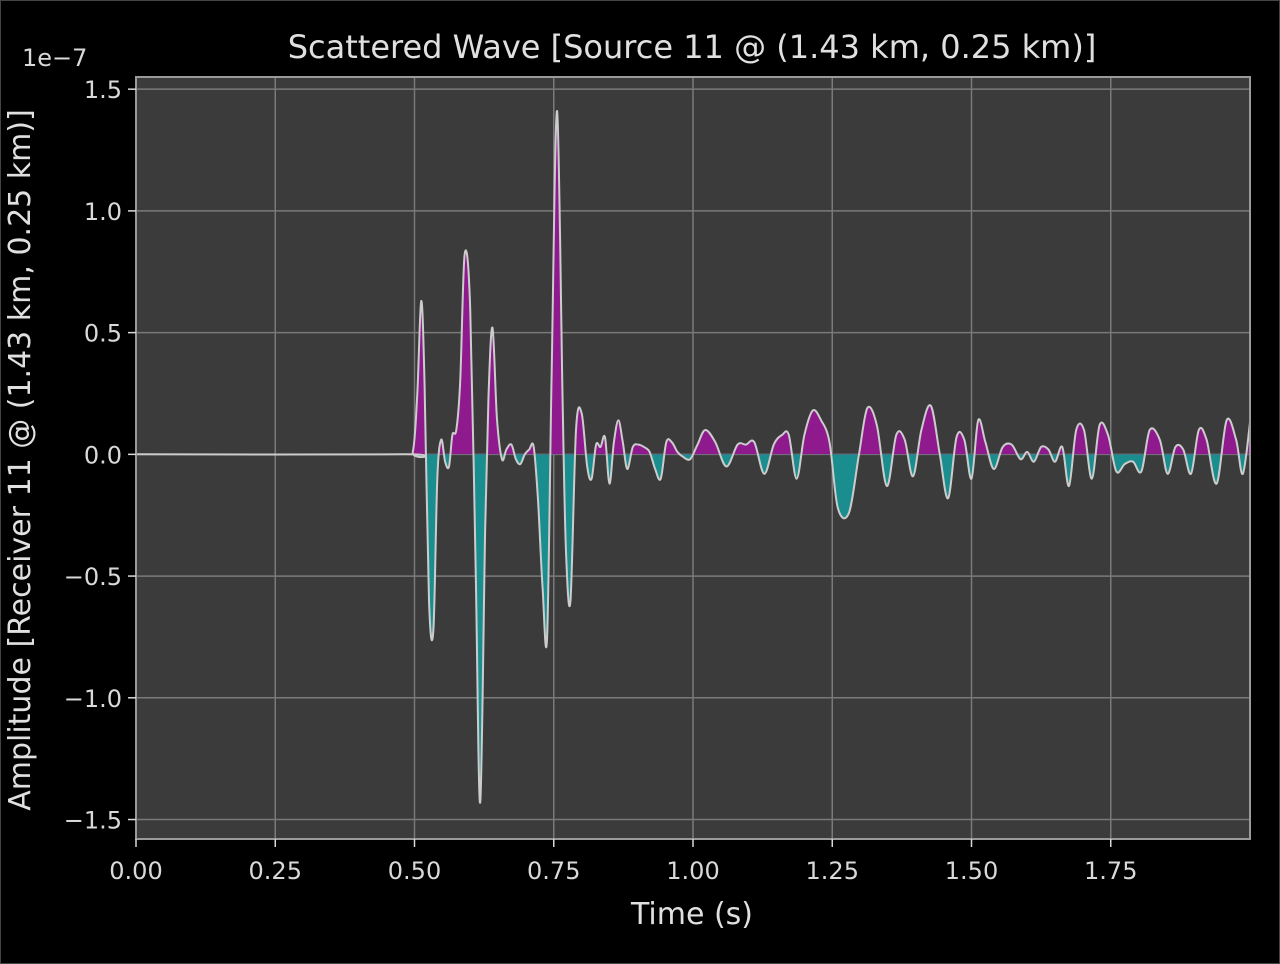 The image size is (1280, 964). Describe the element at coordinates (691, 914) in the screenshot. I see `x-axis-label: Time (s)` at that location.